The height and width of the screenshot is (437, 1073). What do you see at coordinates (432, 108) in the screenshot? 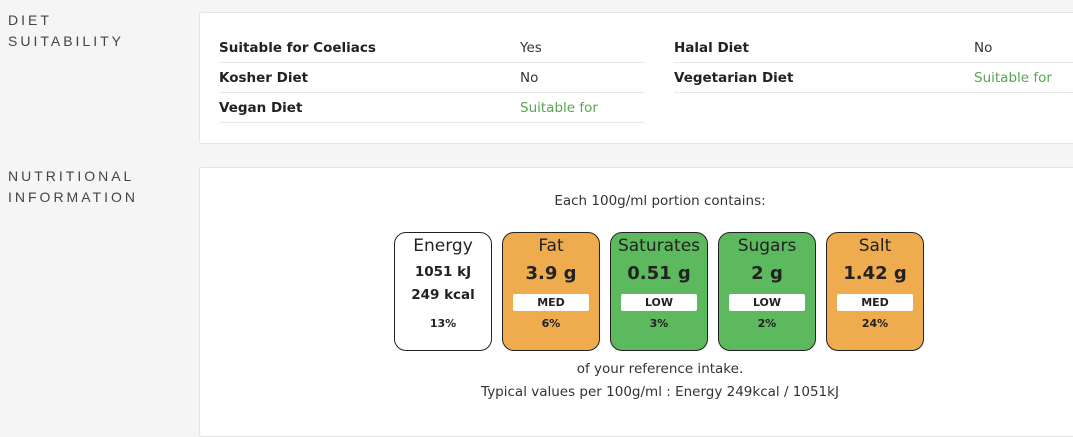
I see `diet-row-vegan: Vegan Diet Suitable for` at bounding box center [432, 108].